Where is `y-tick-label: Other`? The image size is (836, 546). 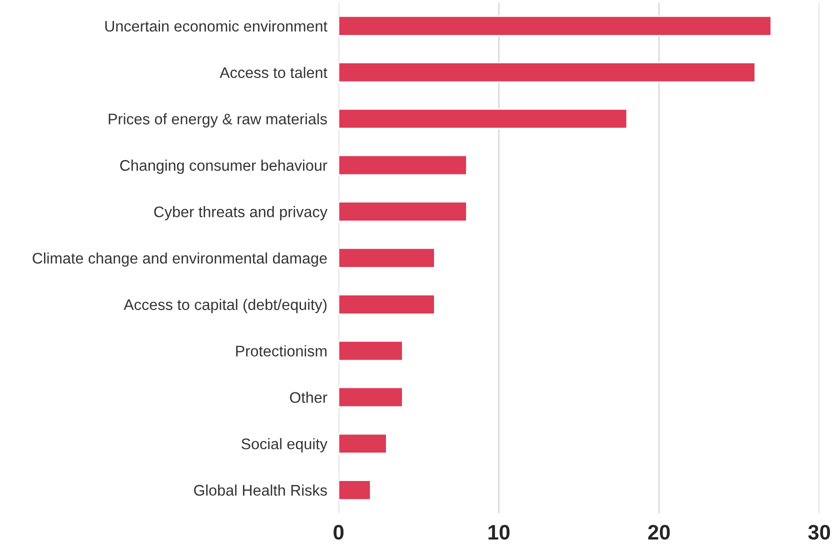
y-tick-label: Other is located at coordinates (309, 397).